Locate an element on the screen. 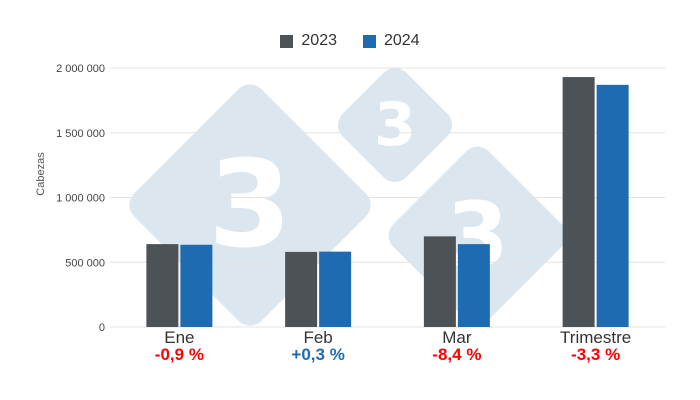  x-tick-label: Ene is located at coordinates (179, 337).